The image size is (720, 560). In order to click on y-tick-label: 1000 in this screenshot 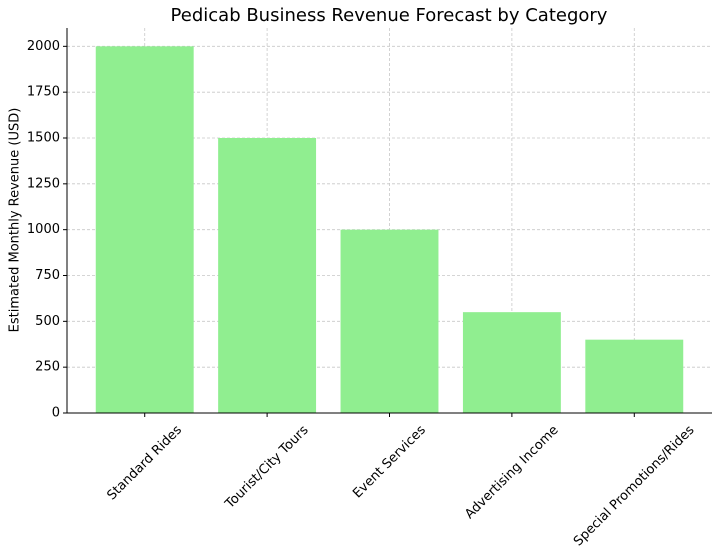, I will do `click(43, 229)`.